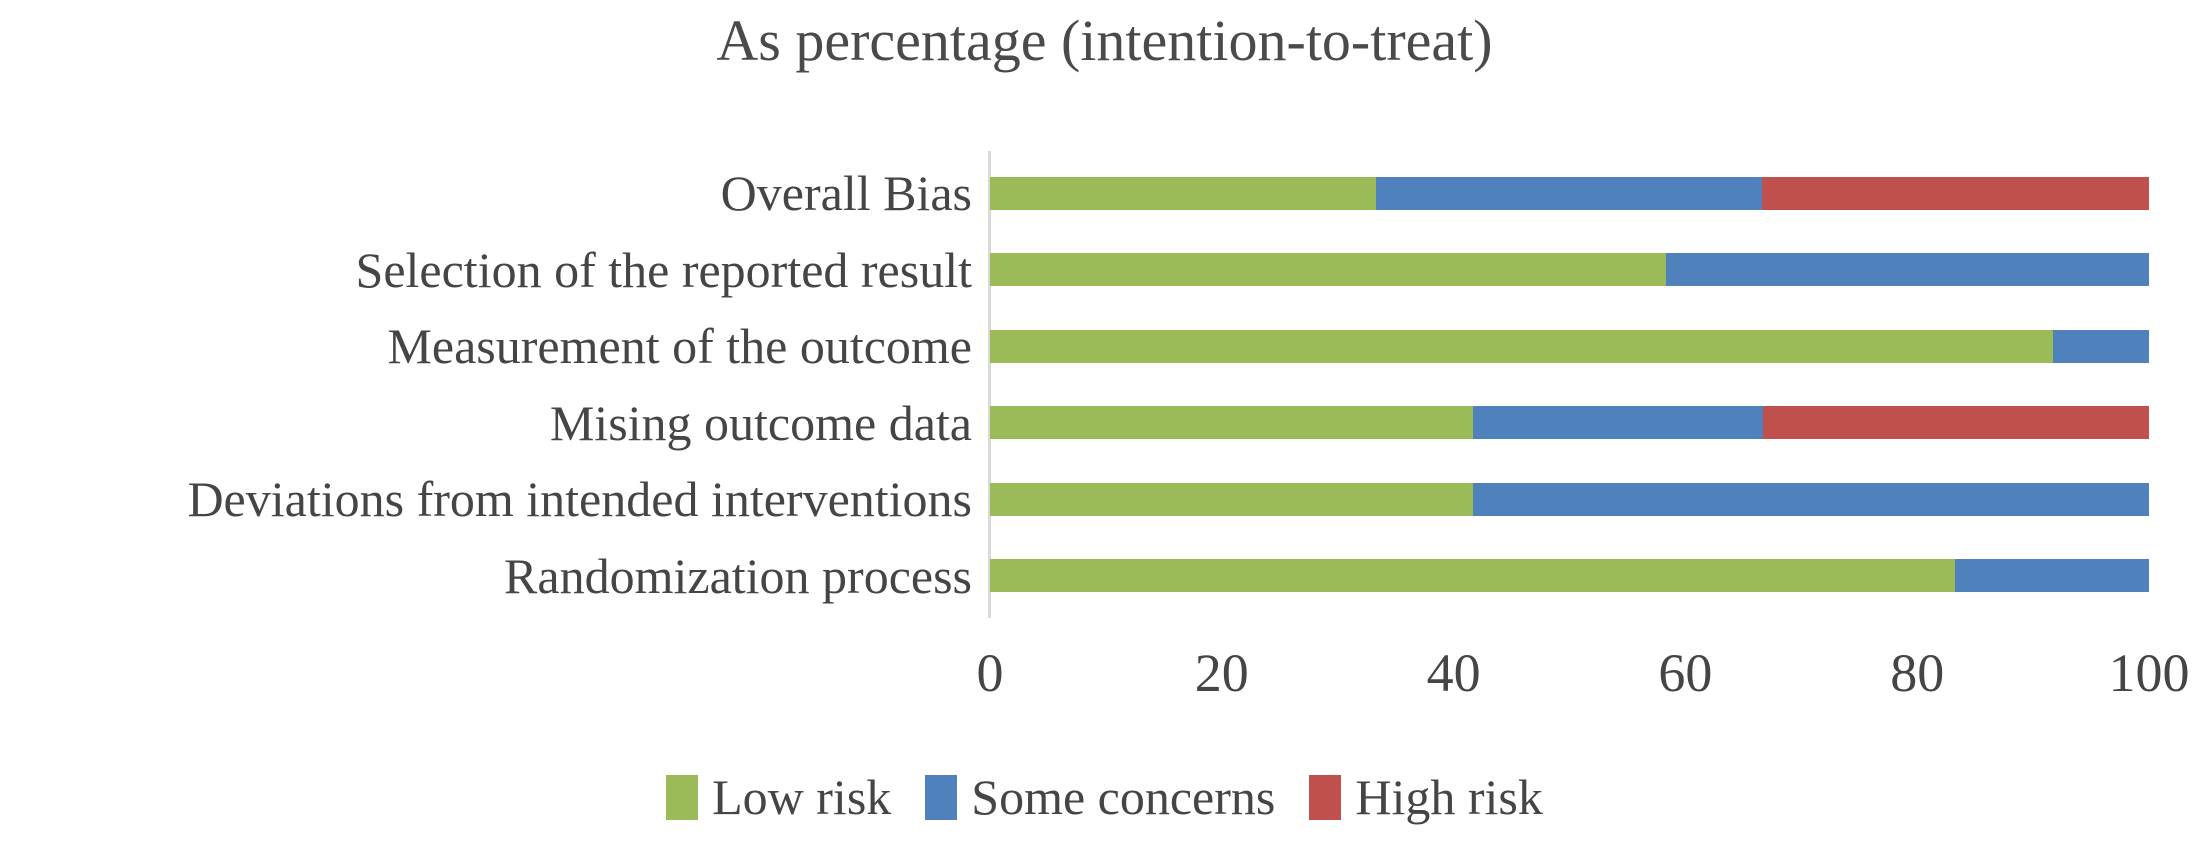  I want to click on legend-label: Low risk, so click(802, 797).